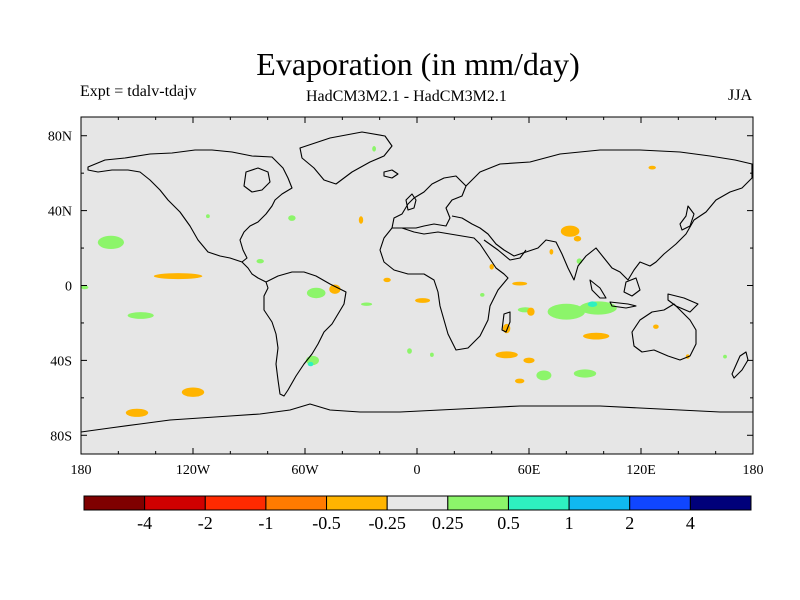  Describe the element at coordinates (406, 96) in the screenshot. I see `models-label: HadCM3M2.1 - HadCM3M2.1` at that location.